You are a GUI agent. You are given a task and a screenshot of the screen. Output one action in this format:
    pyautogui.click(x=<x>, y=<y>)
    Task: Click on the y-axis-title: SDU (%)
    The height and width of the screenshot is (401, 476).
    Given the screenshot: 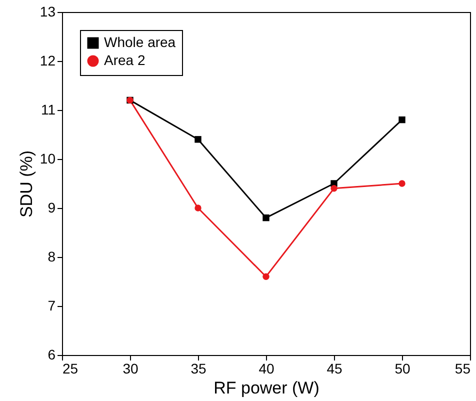 What is the action you would take?
    pyautogui.click(x=26, y=184)
    